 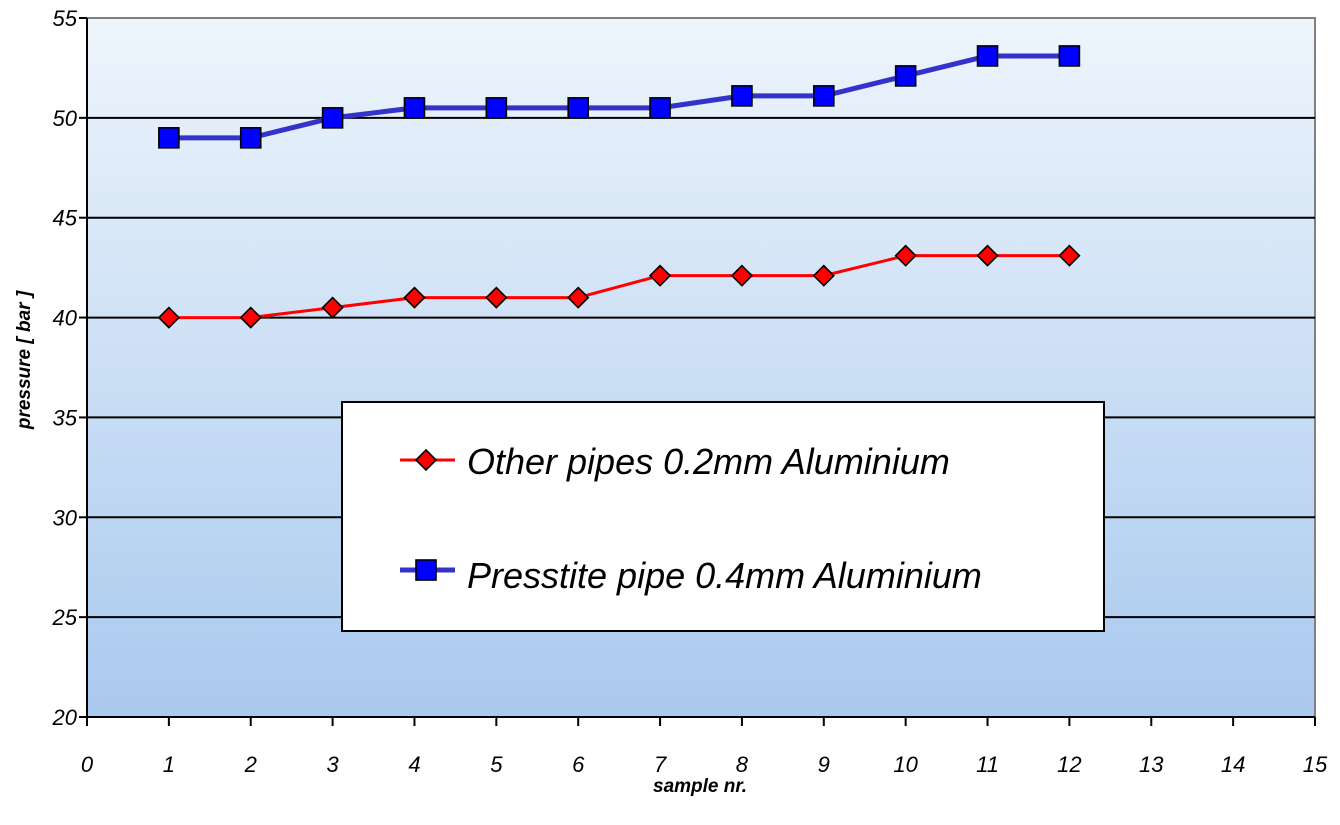 What do you see at coordinates (65, 18) in the screenshot?
I see `y-tick-label-7: 55` at bounding box center [65, 18].